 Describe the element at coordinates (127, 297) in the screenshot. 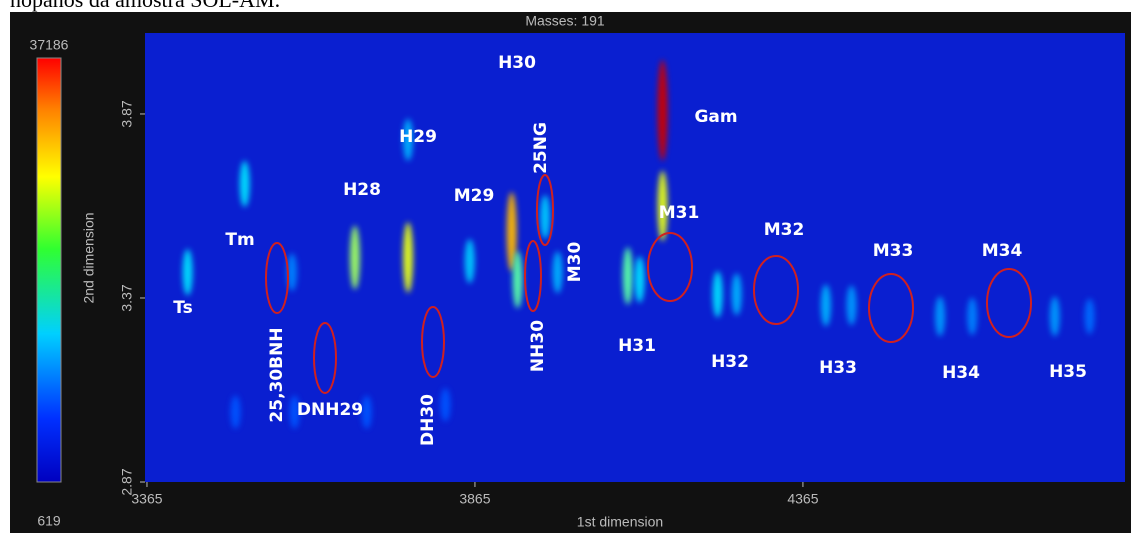

I see `y-tick-label: 3.37` at that location.